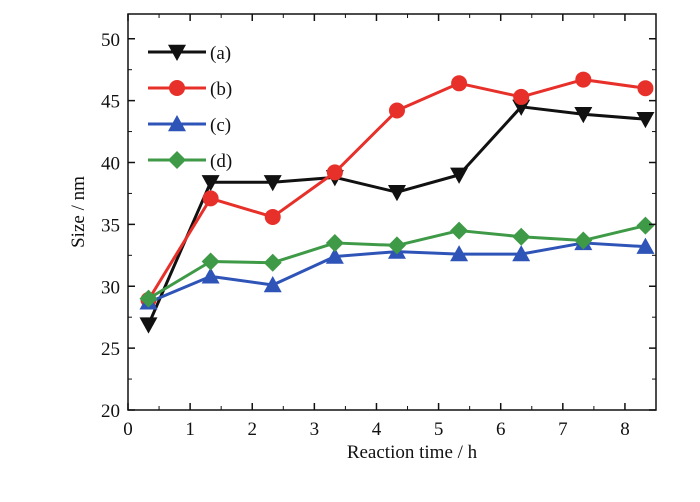 The image size is (700, 502). I want to click on x-tick-label: 0, so click(128, 429).